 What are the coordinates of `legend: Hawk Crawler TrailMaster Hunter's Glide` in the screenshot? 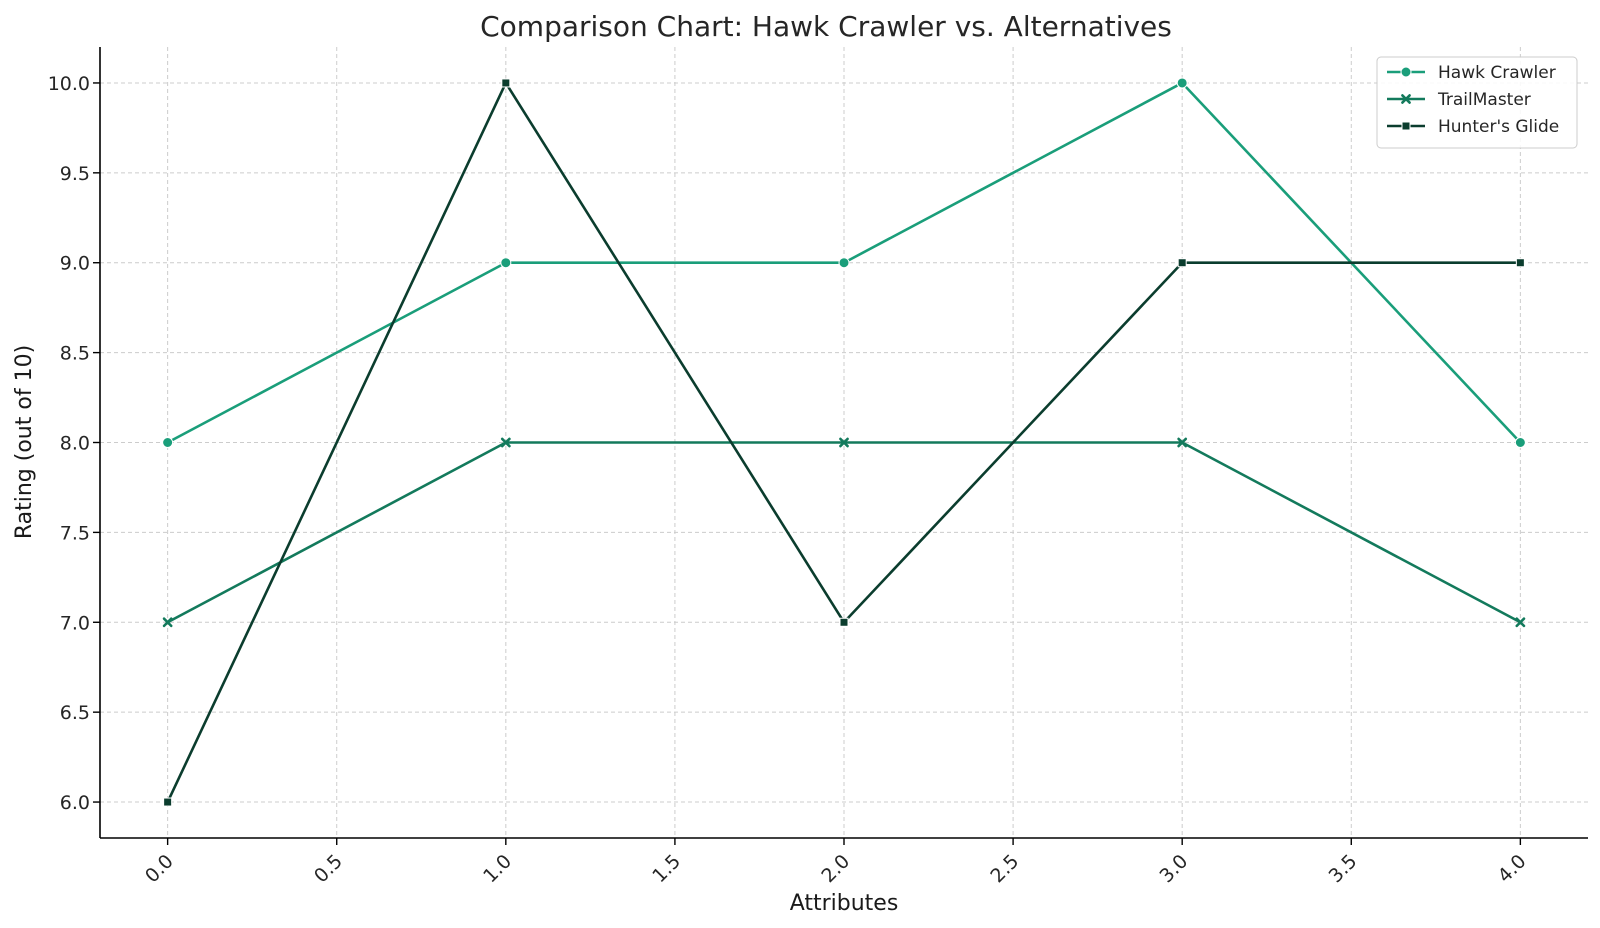 It's located at (1477, 102).